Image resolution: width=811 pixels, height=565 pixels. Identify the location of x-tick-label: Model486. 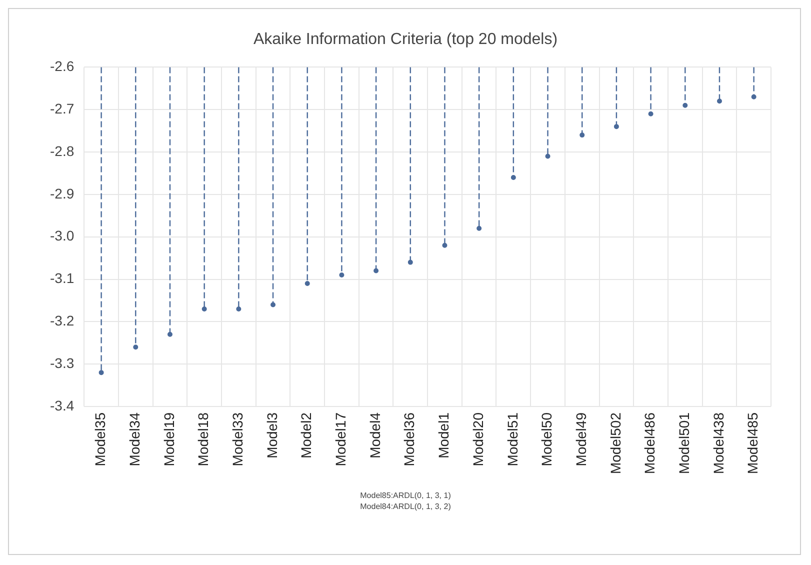
(650, 443).